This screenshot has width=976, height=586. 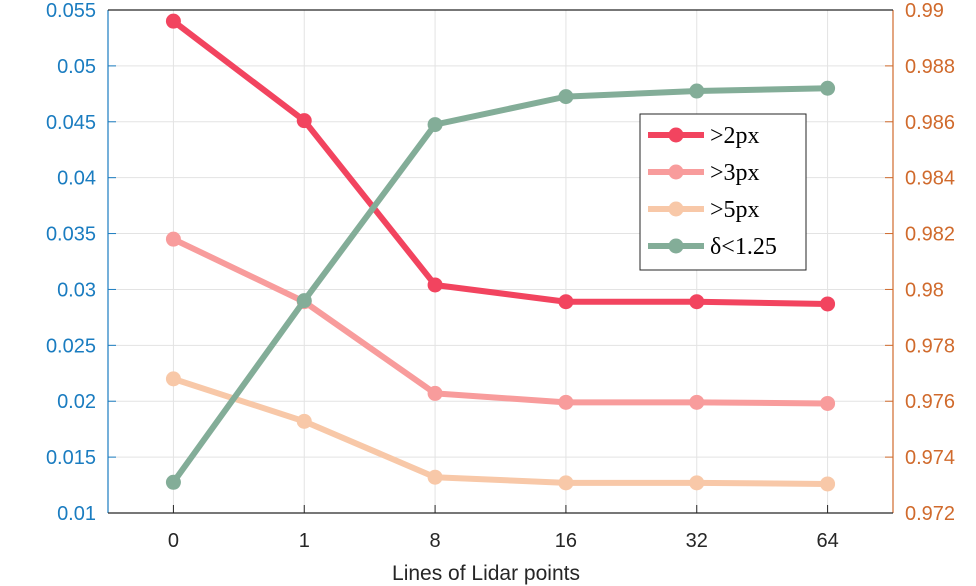 What do you see at coordinates (930, 402) in the screenshot?
I see `y-right-tick-label: 0.976` at bounding box center [930, 402].